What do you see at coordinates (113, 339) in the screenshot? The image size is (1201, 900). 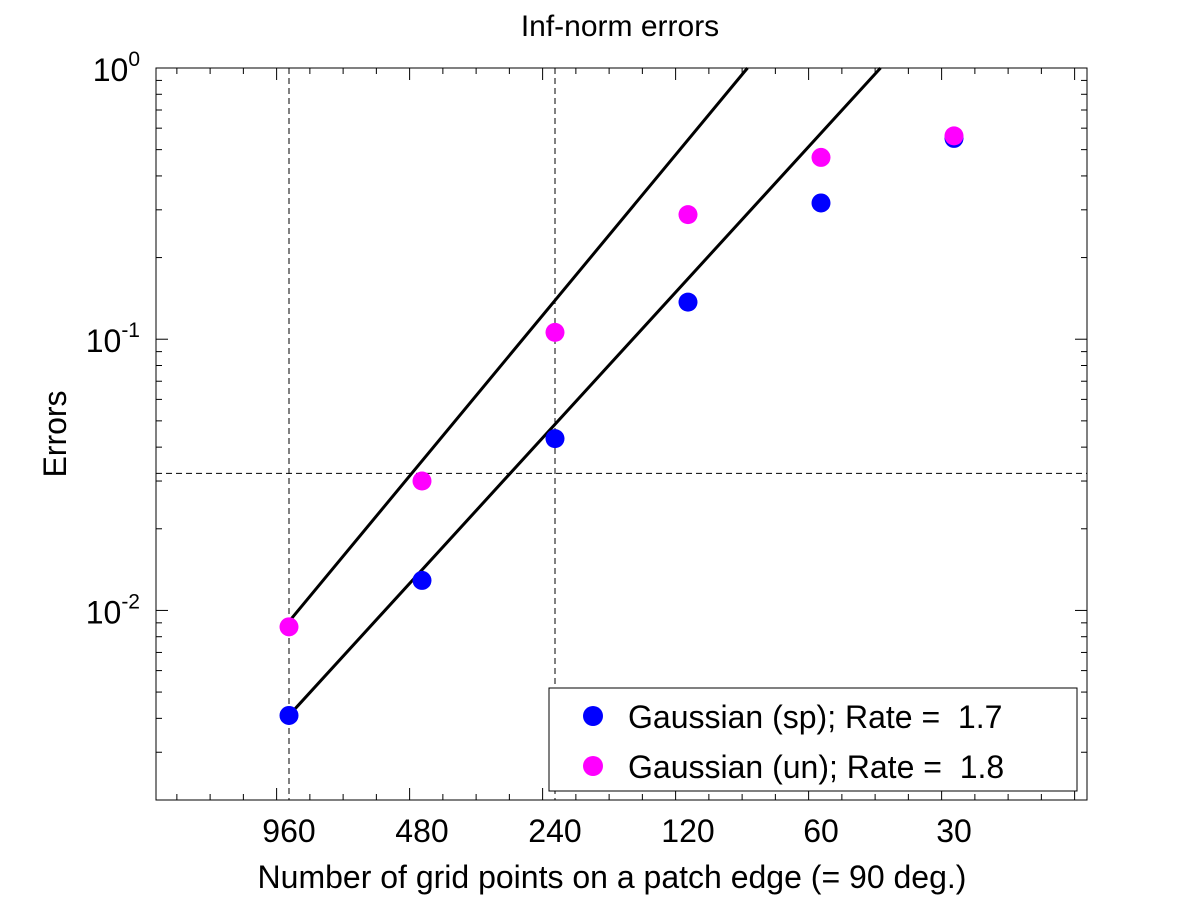 I see `y-tick-label: 10⁻¹` at bounding box center [113, 339].